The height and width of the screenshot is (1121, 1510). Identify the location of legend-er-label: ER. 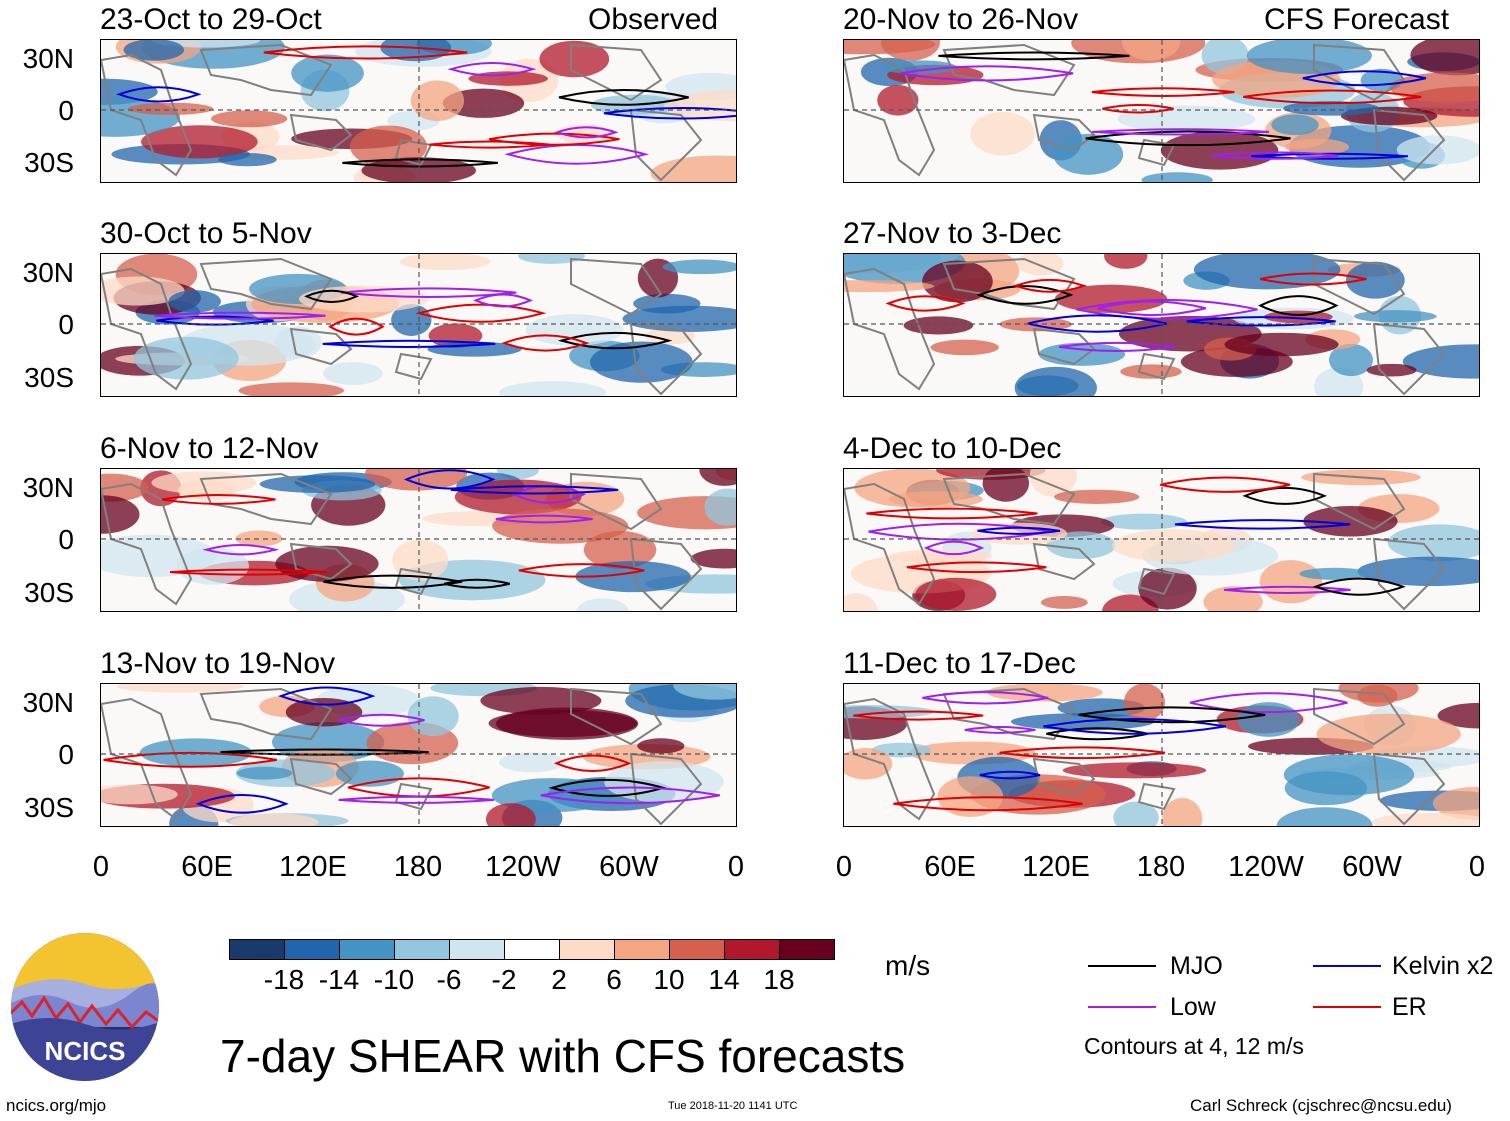
(1409, 1007).